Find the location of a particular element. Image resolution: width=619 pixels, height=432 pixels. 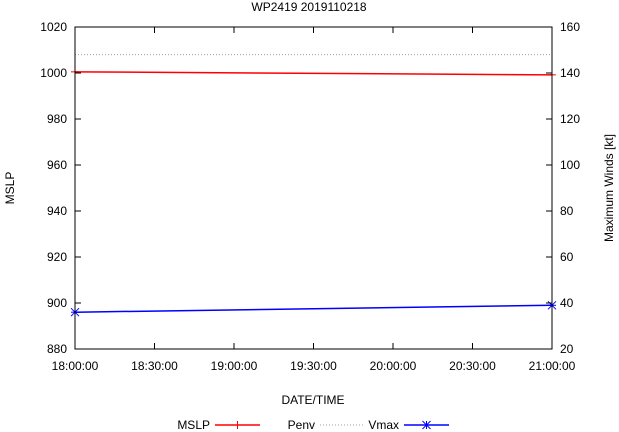

x-tick-label: 21:00:00 is located at coordinates (552, 366).